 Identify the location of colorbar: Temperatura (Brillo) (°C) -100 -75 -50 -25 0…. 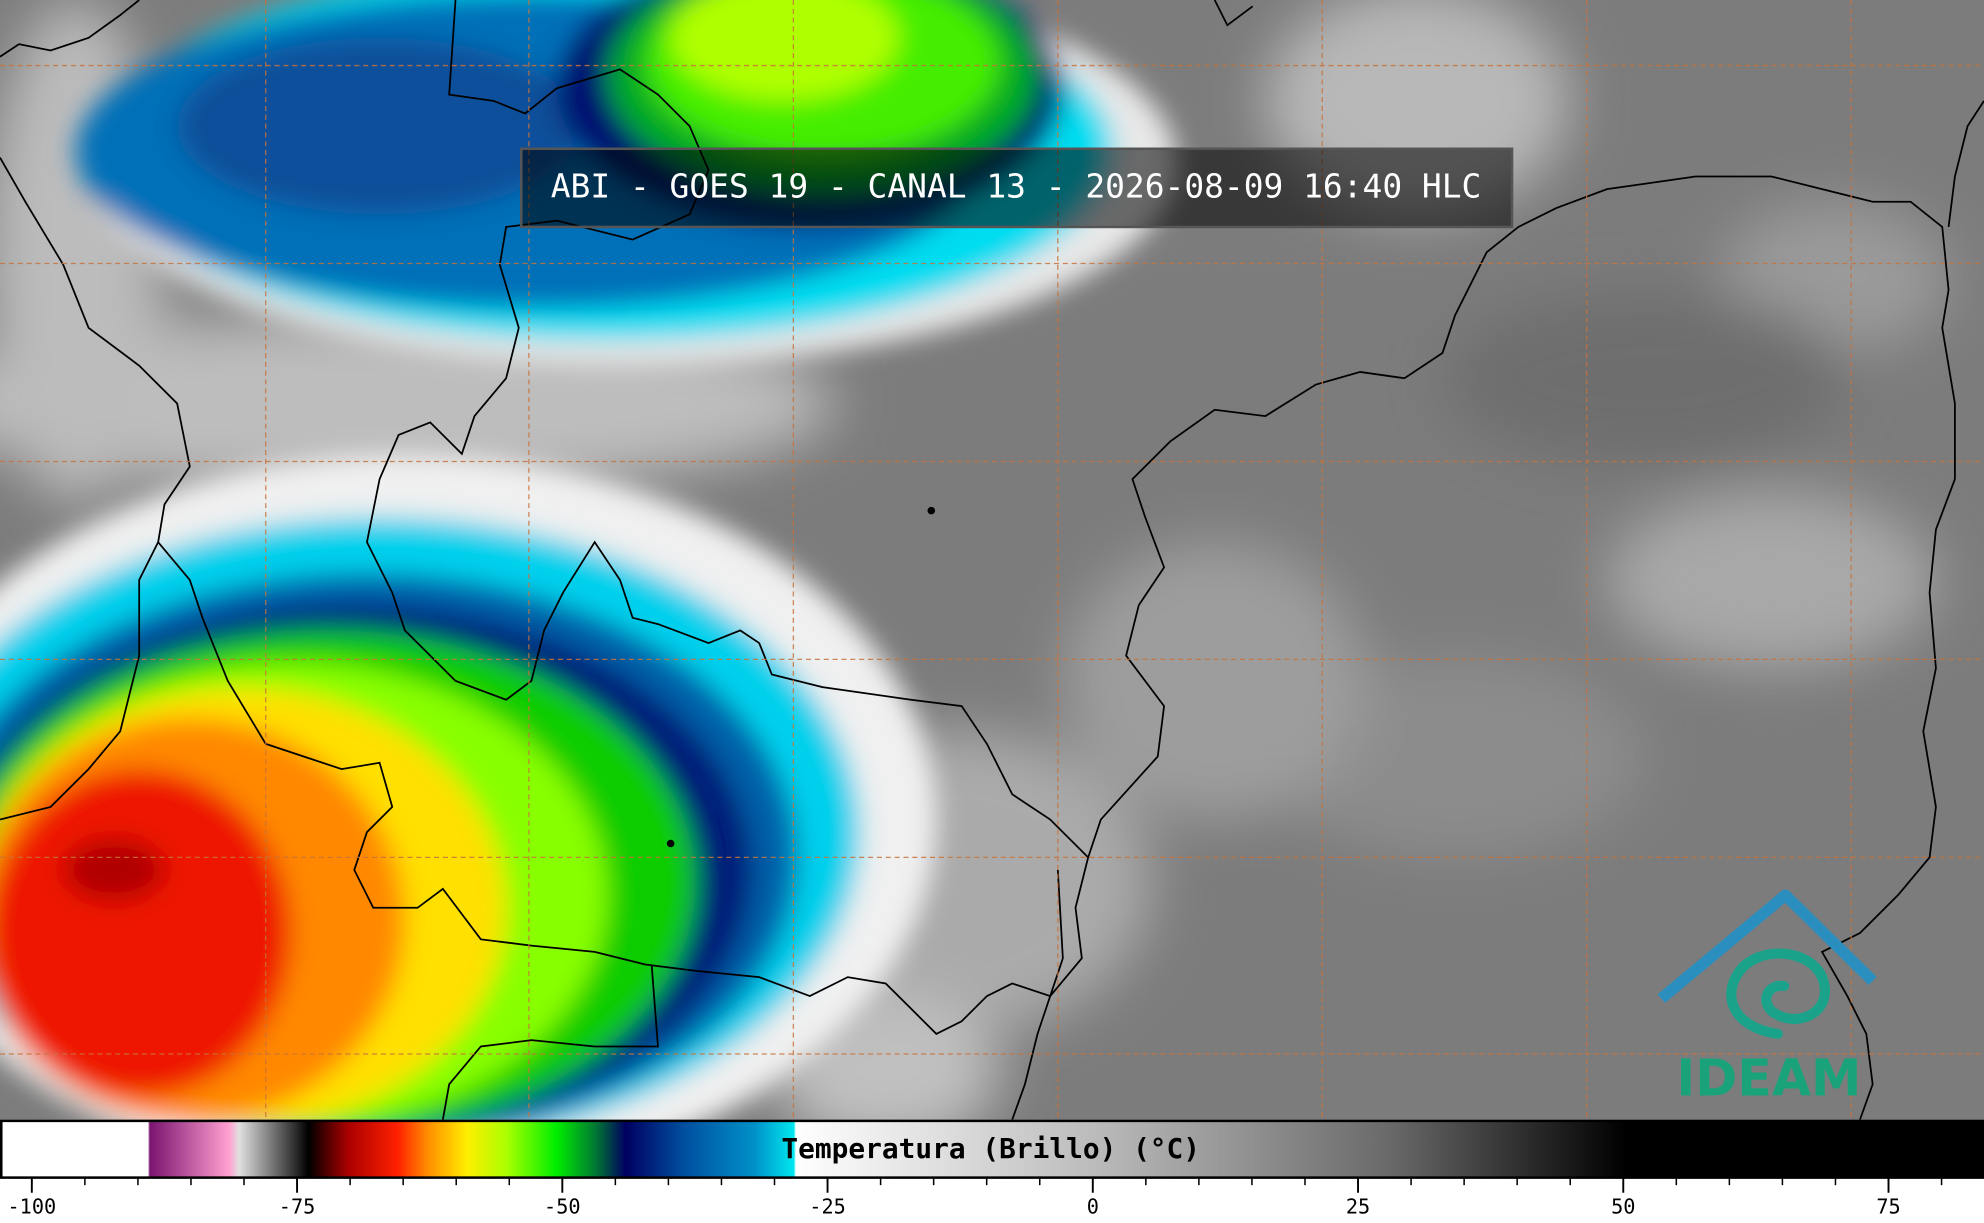
(992, 1171).